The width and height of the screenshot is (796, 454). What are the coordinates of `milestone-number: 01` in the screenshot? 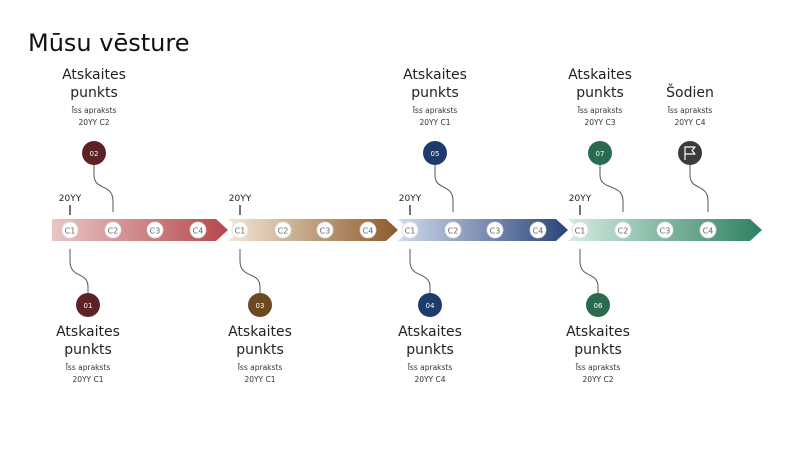 It's located at (88, 306).